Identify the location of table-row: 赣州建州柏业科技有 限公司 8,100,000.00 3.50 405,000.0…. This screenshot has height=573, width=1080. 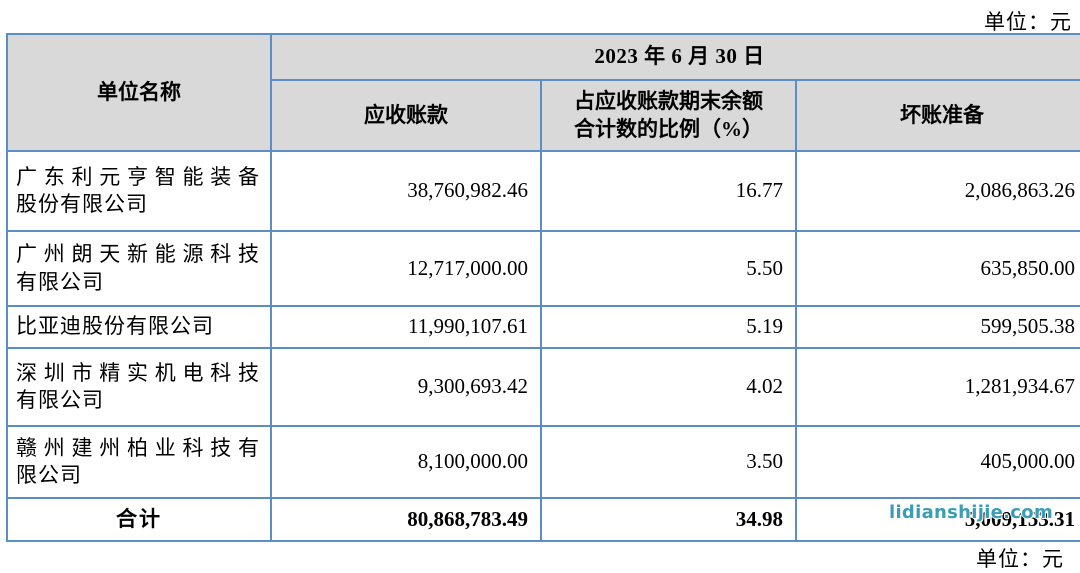
(543, 462).